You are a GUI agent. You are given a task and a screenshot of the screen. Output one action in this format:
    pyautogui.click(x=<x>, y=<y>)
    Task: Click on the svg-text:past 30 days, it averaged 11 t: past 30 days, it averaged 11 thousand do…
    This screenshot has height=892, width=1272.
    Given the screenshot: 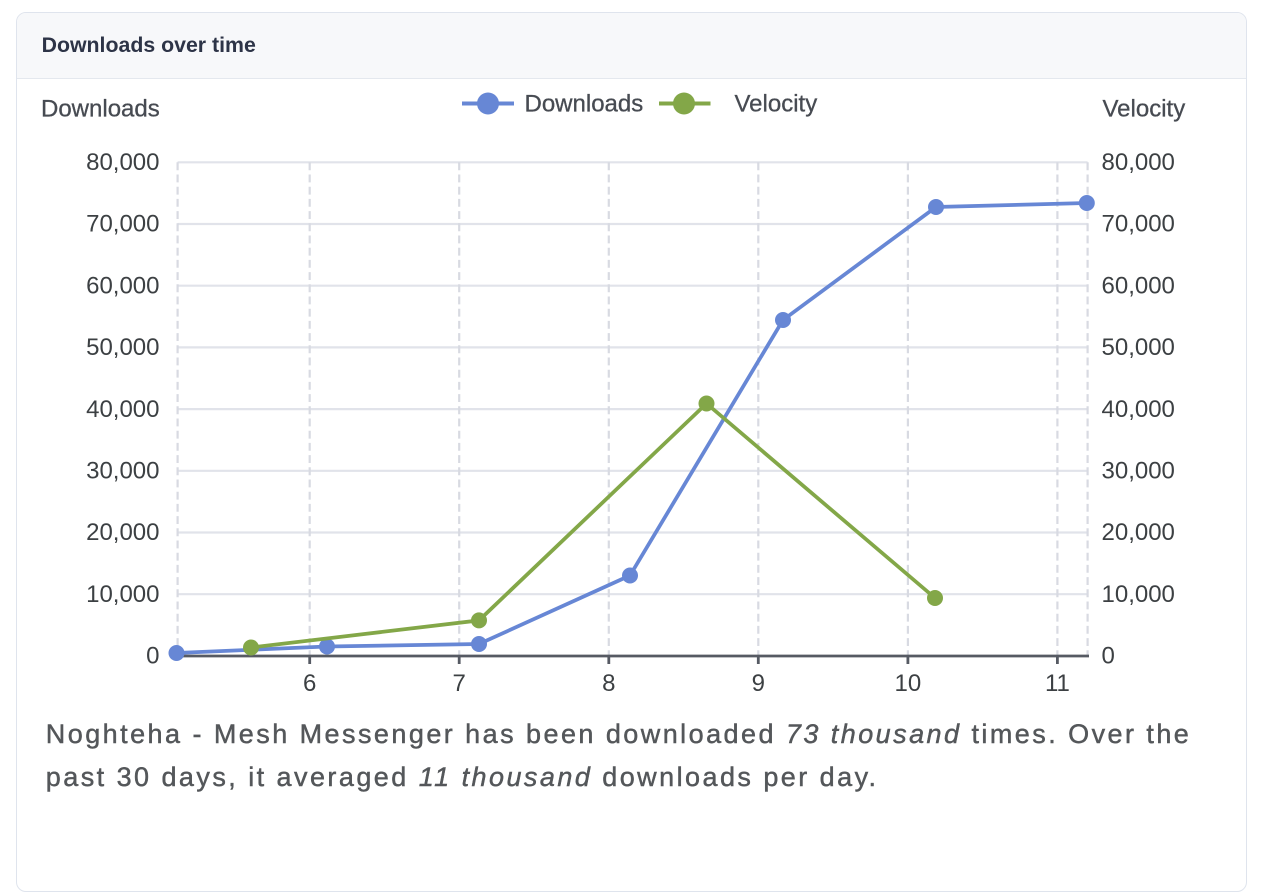 What is the action you would take?
    pyautogui.click(x=462, y=777)
    